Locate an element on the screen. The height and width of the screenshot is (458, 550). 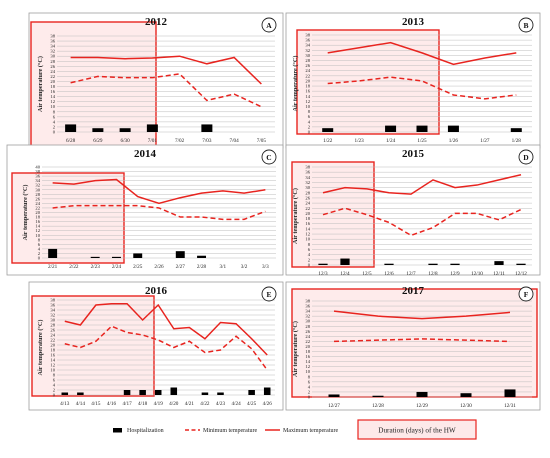
y-tick-label: 2 is located at coordinates (309, 259).